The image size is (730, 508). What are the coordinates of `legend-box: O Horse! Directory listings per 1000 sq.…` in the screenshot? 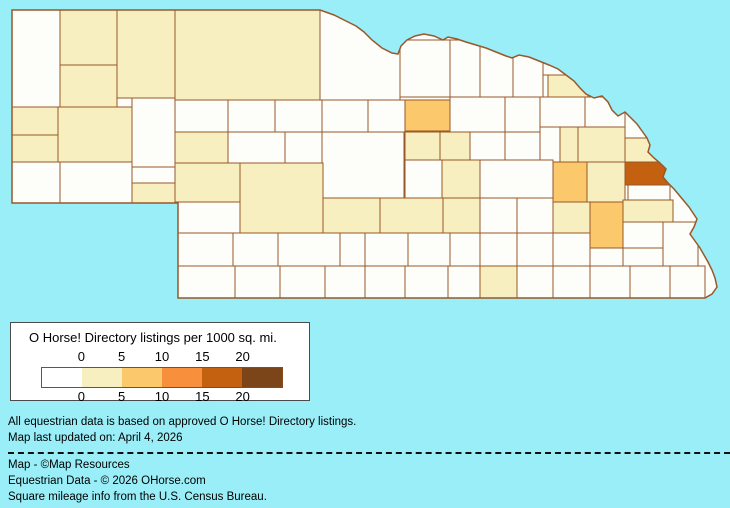 It's located at (160, 363).